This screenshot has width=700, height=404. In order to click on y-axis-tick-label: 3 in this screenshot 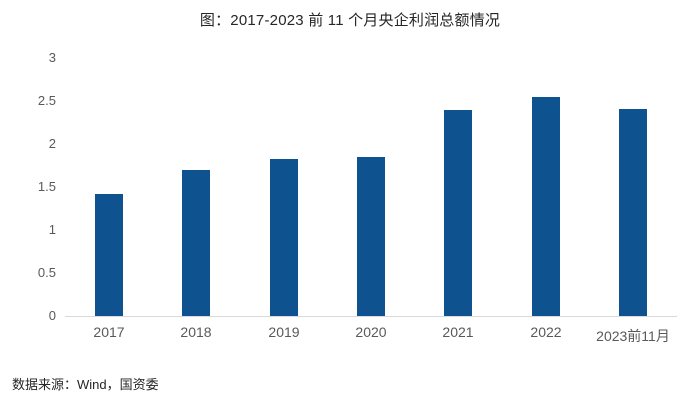, I will do `click(52, 57)`.